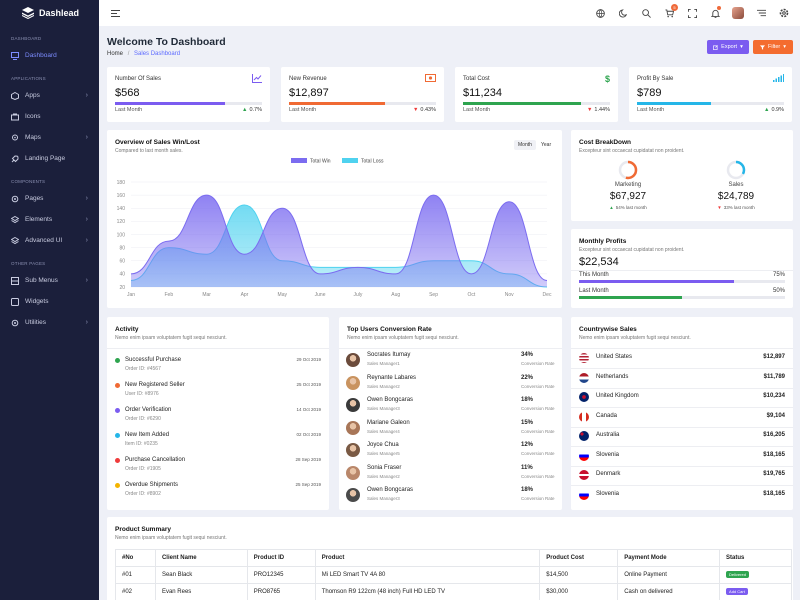 This screenshot has width=800, height=600. What do you see at coordinates (115, 54) in the screenshot?
I see `breadcrumb-home: Home` at bounding box center [115, 54].